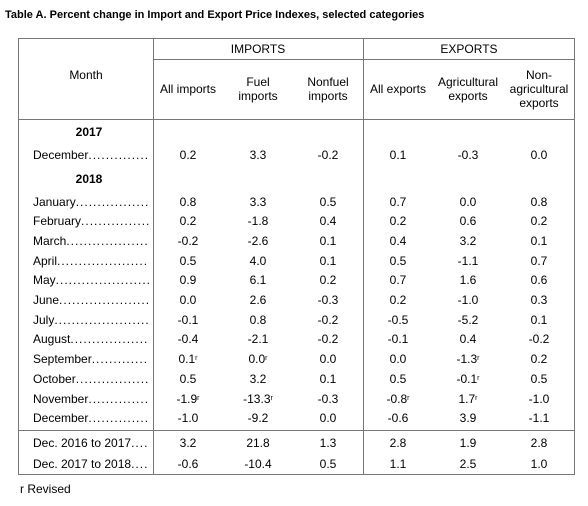  I want to click on column-header: Nonfuel imports, so click(328, 89).